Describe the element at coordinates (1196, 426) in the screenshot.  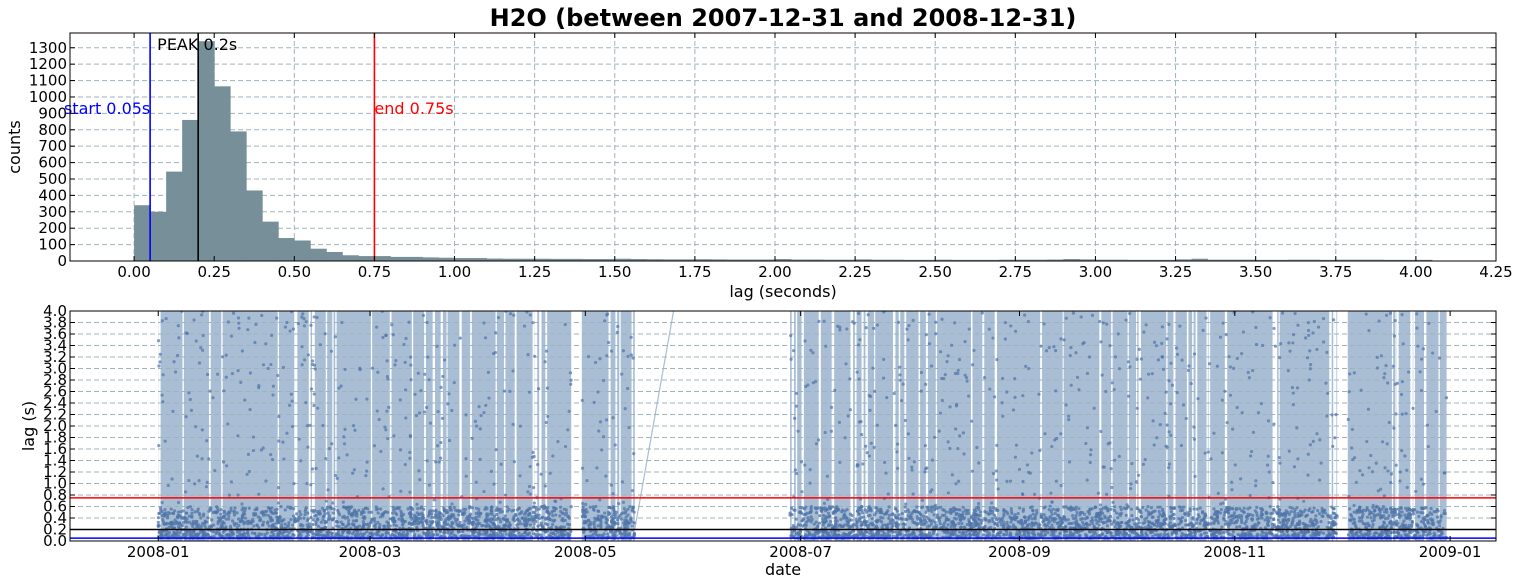
I see `data-gap` at that location.